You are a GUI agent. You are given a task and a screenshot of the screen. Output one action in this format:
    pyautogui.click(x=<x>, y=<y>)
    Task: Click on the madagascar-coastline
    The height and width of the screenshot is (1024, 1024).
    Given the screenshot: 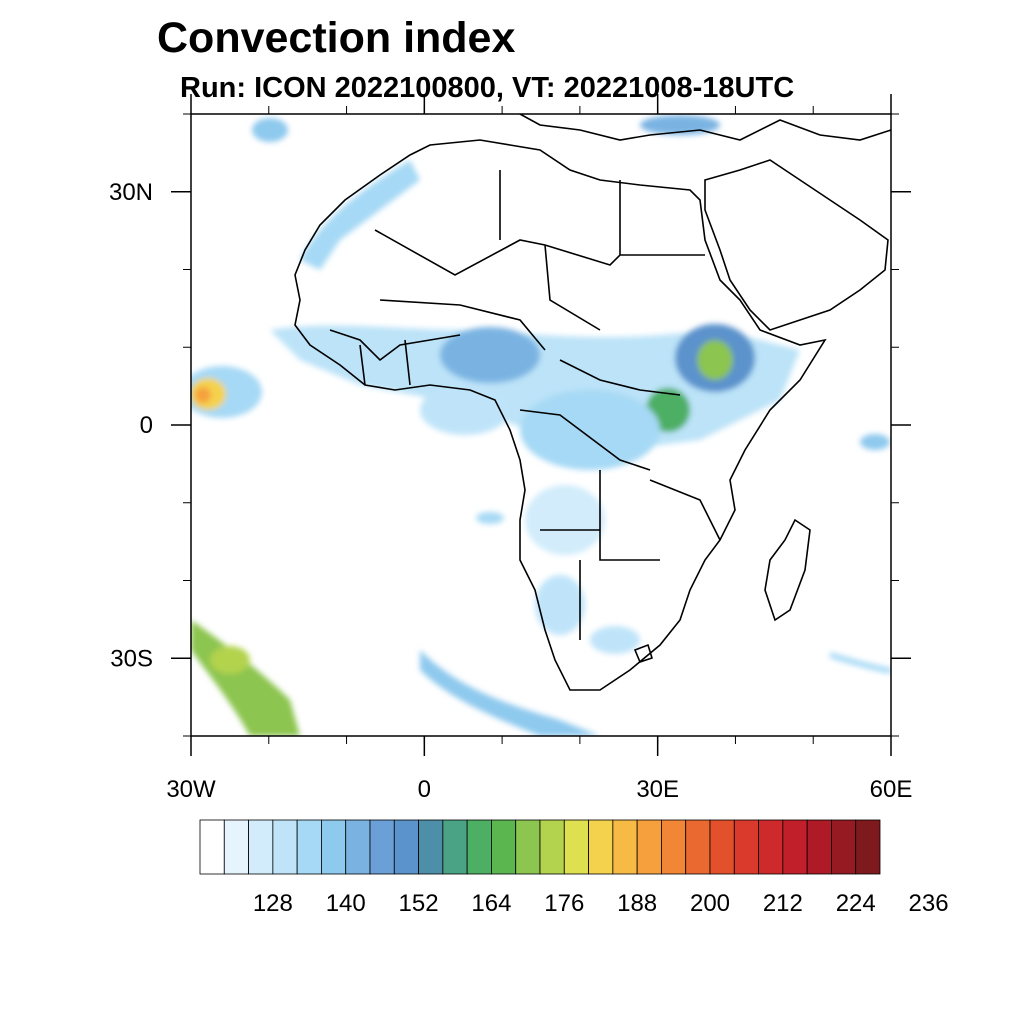 What is the action you would take?
    pyautogui.click(x=787, y=570)
    